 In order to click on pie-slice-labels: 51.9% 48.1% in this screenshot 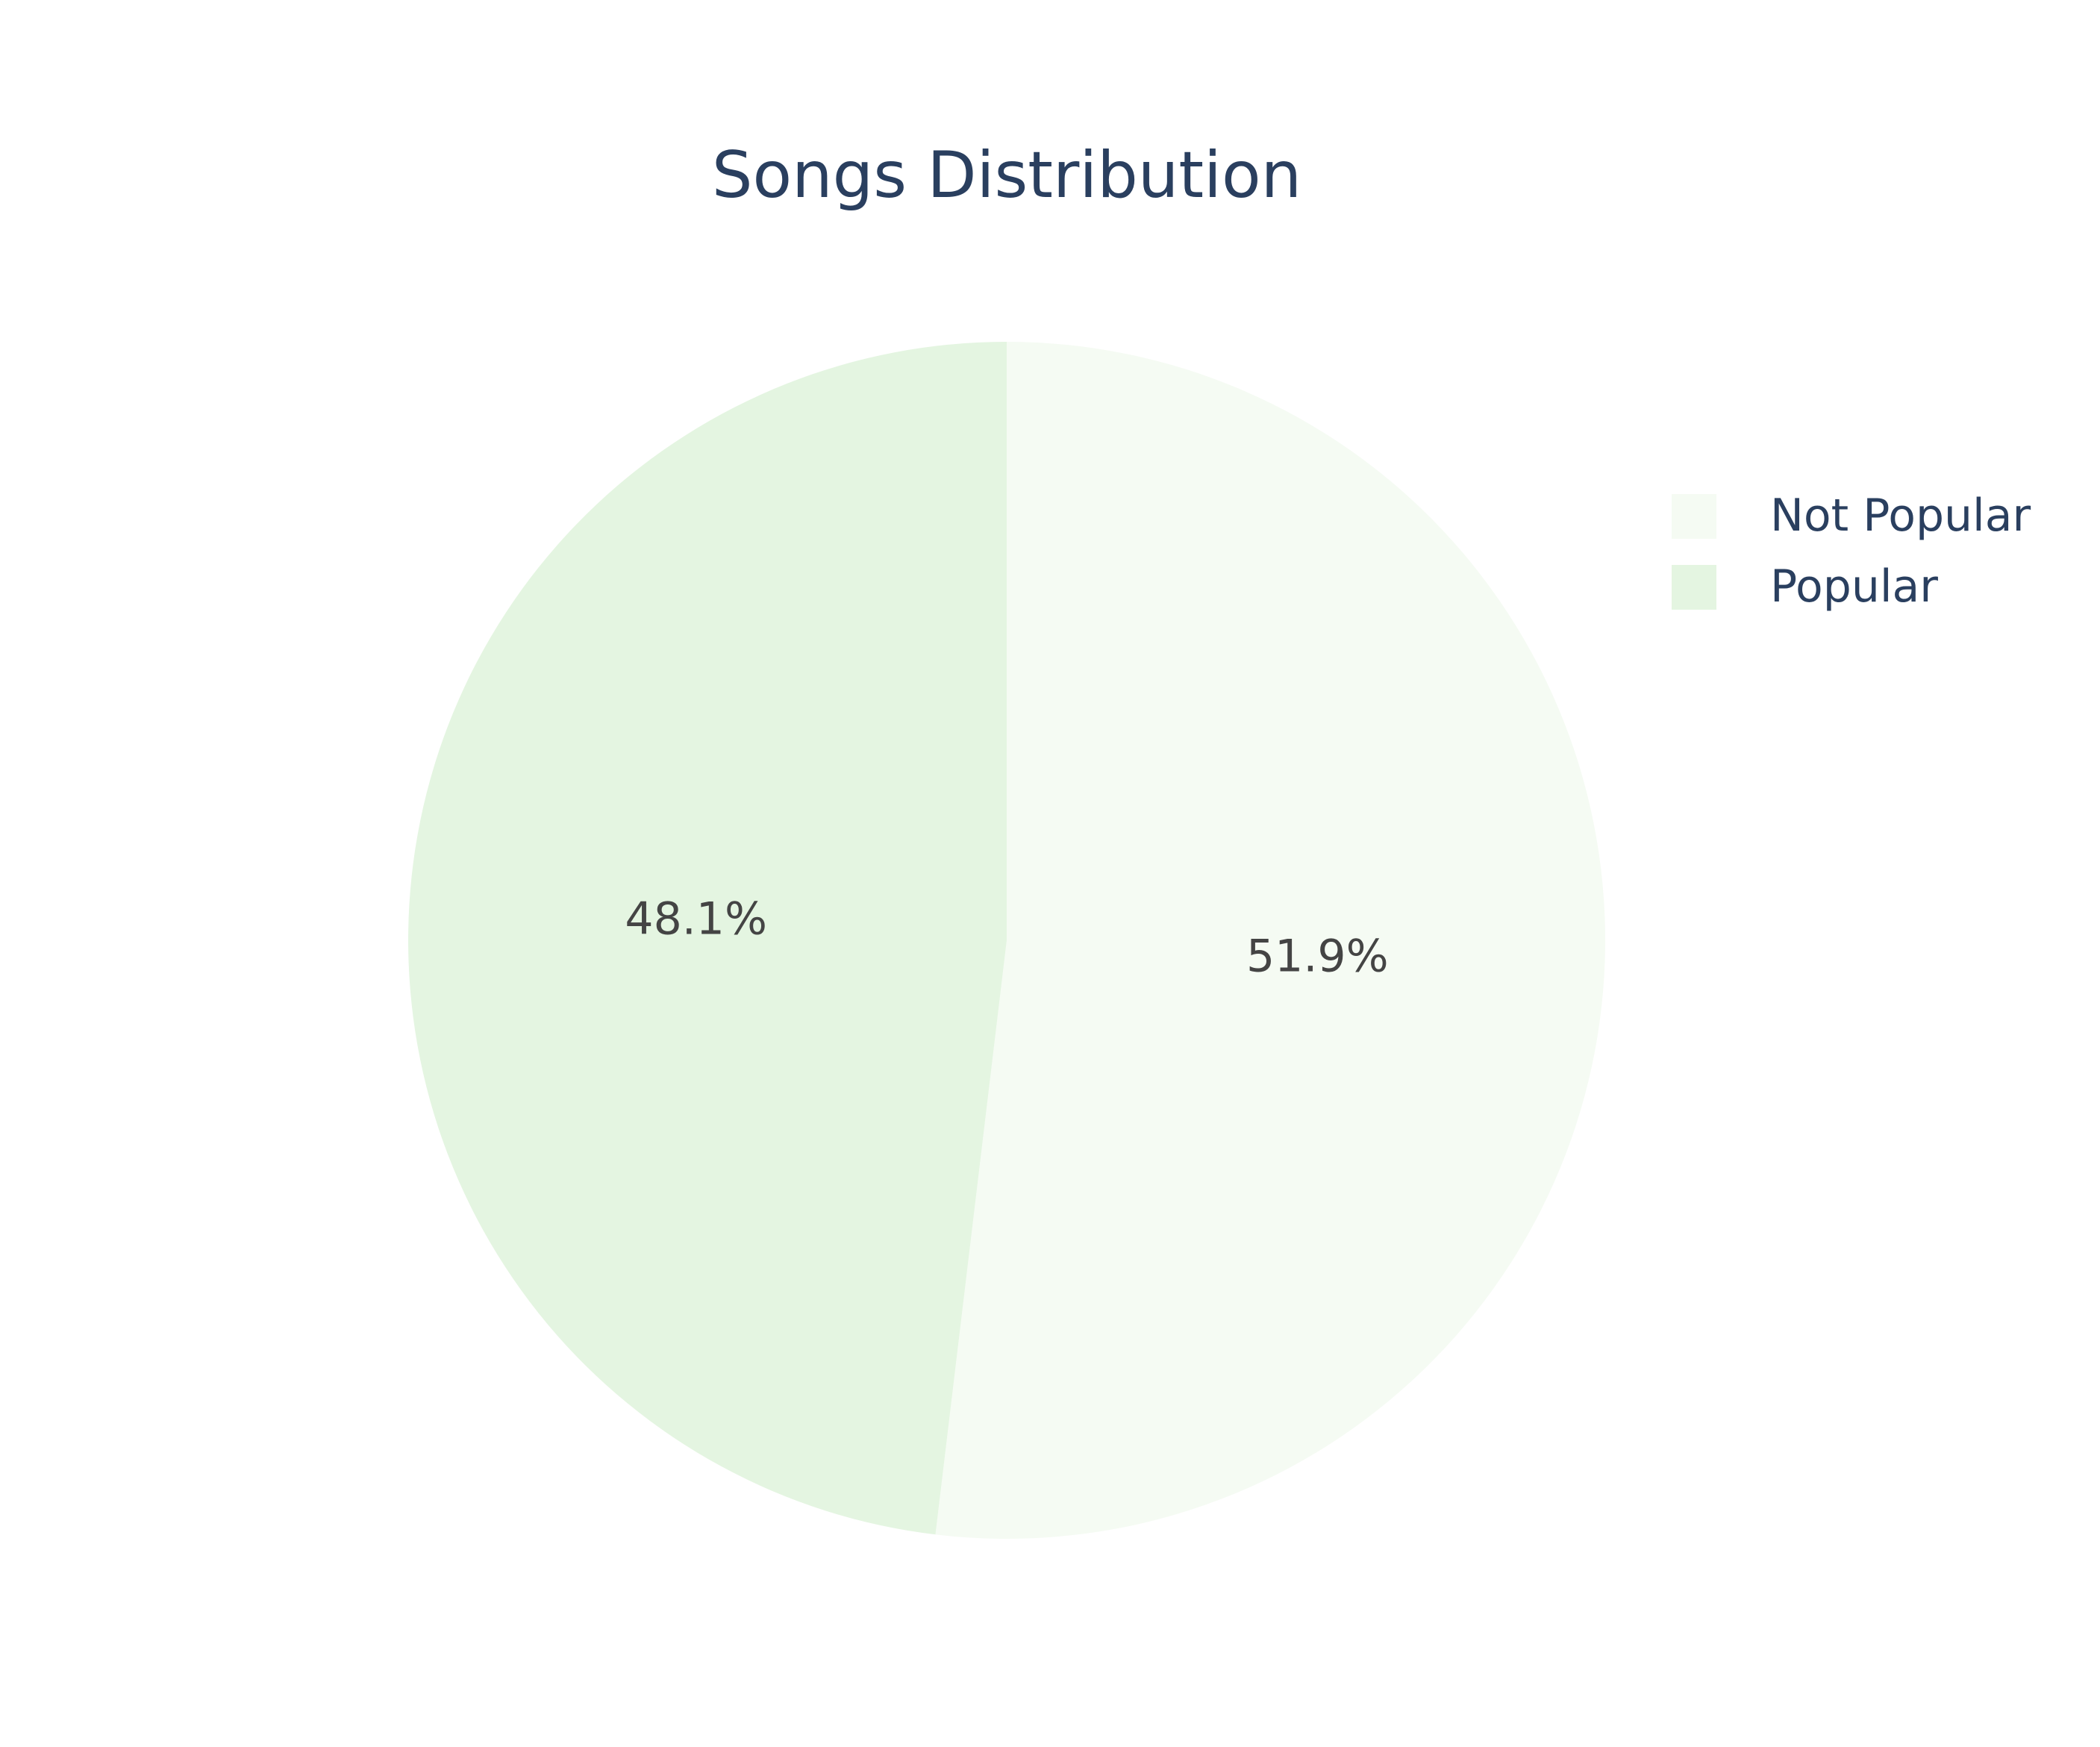, I will do `click(1007, 938)`.